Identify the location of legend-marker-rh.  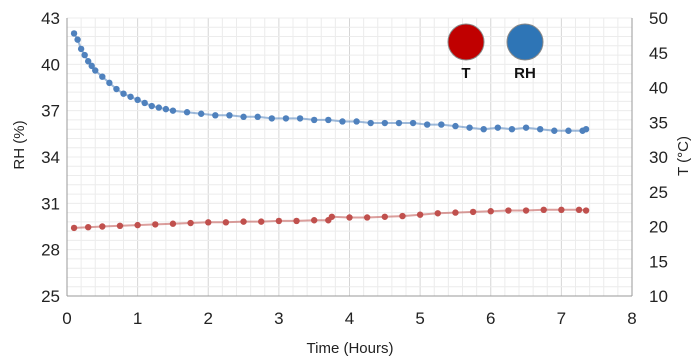
(525, 42).